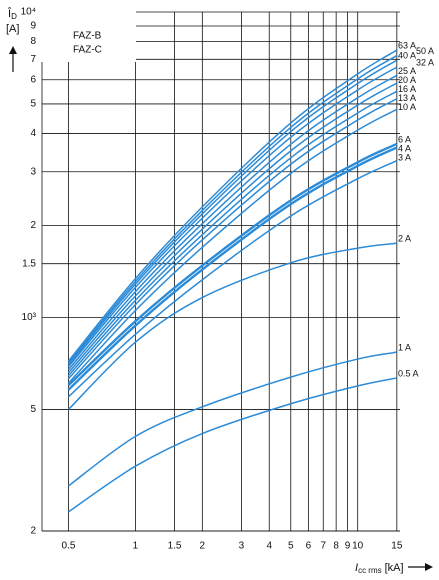 This screenshot has height=580, width=439. What do you see at coordinates (29, 317) in the screenshot?
I see `y-tick-label: 10³` at bounding box center [29, 317].